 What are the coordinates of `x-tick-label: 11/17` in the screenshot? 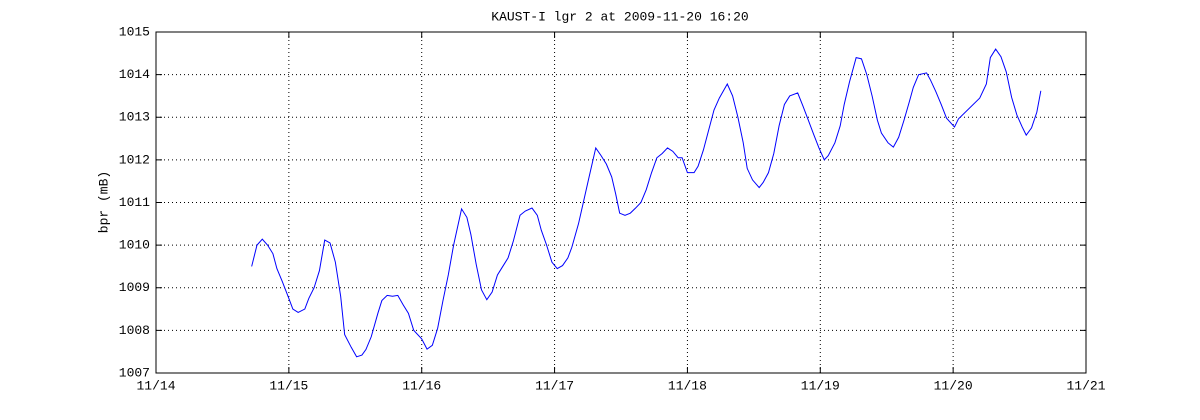 It's located at (554, 385).